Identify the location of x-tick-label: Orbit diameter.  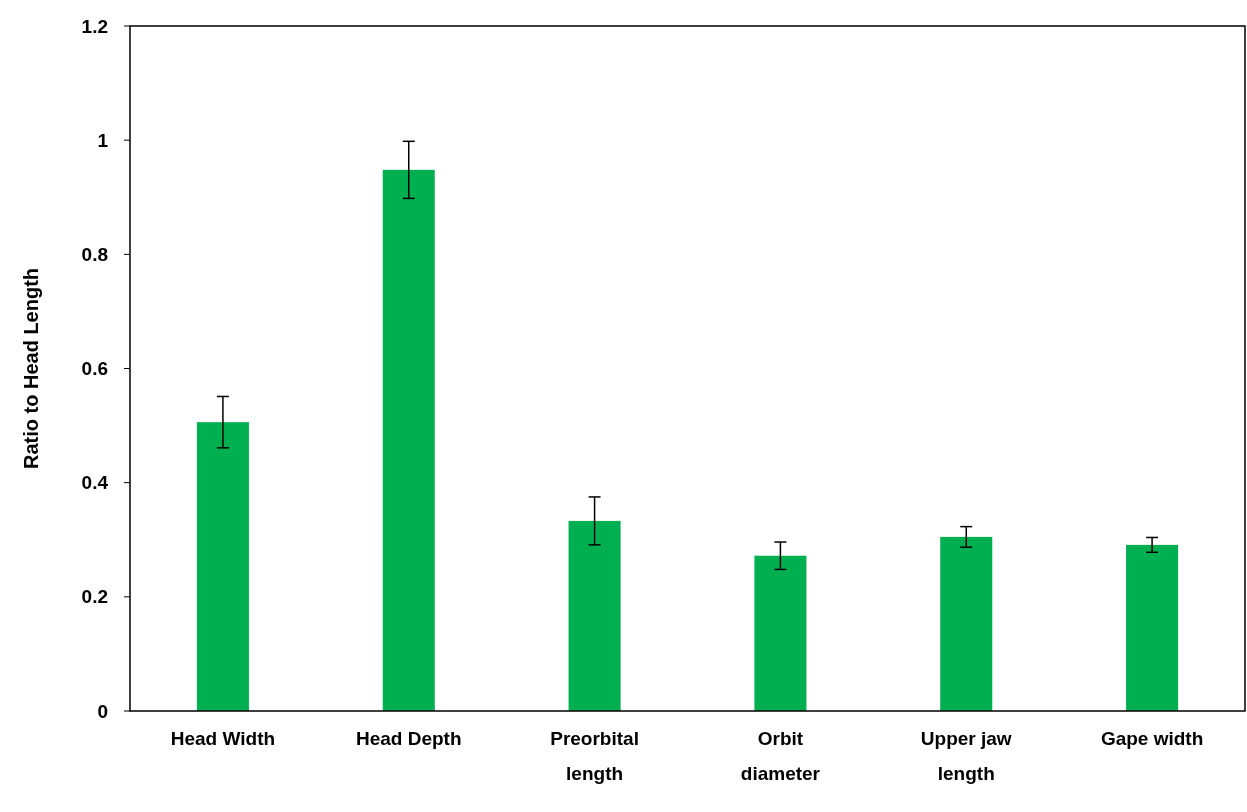
(780, 756).